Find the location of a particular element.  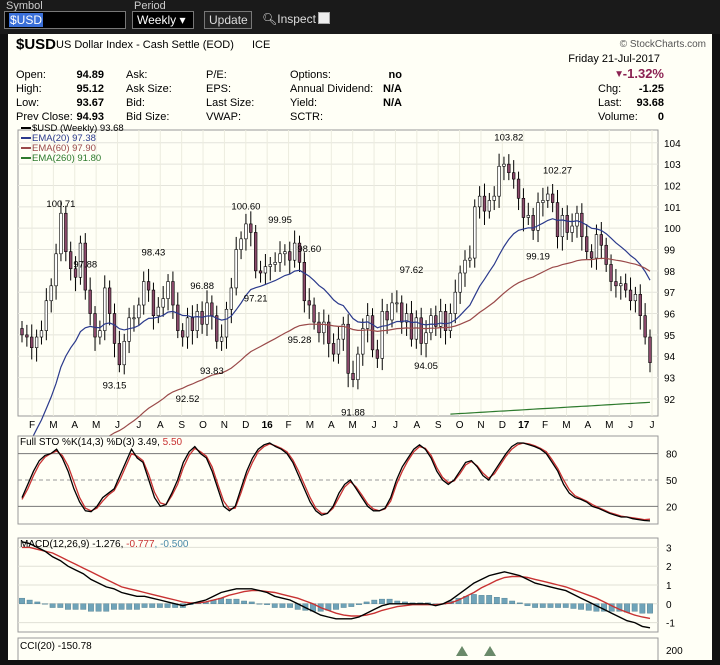

price-annotation: 97.62 is located at coordinates (412, 270).